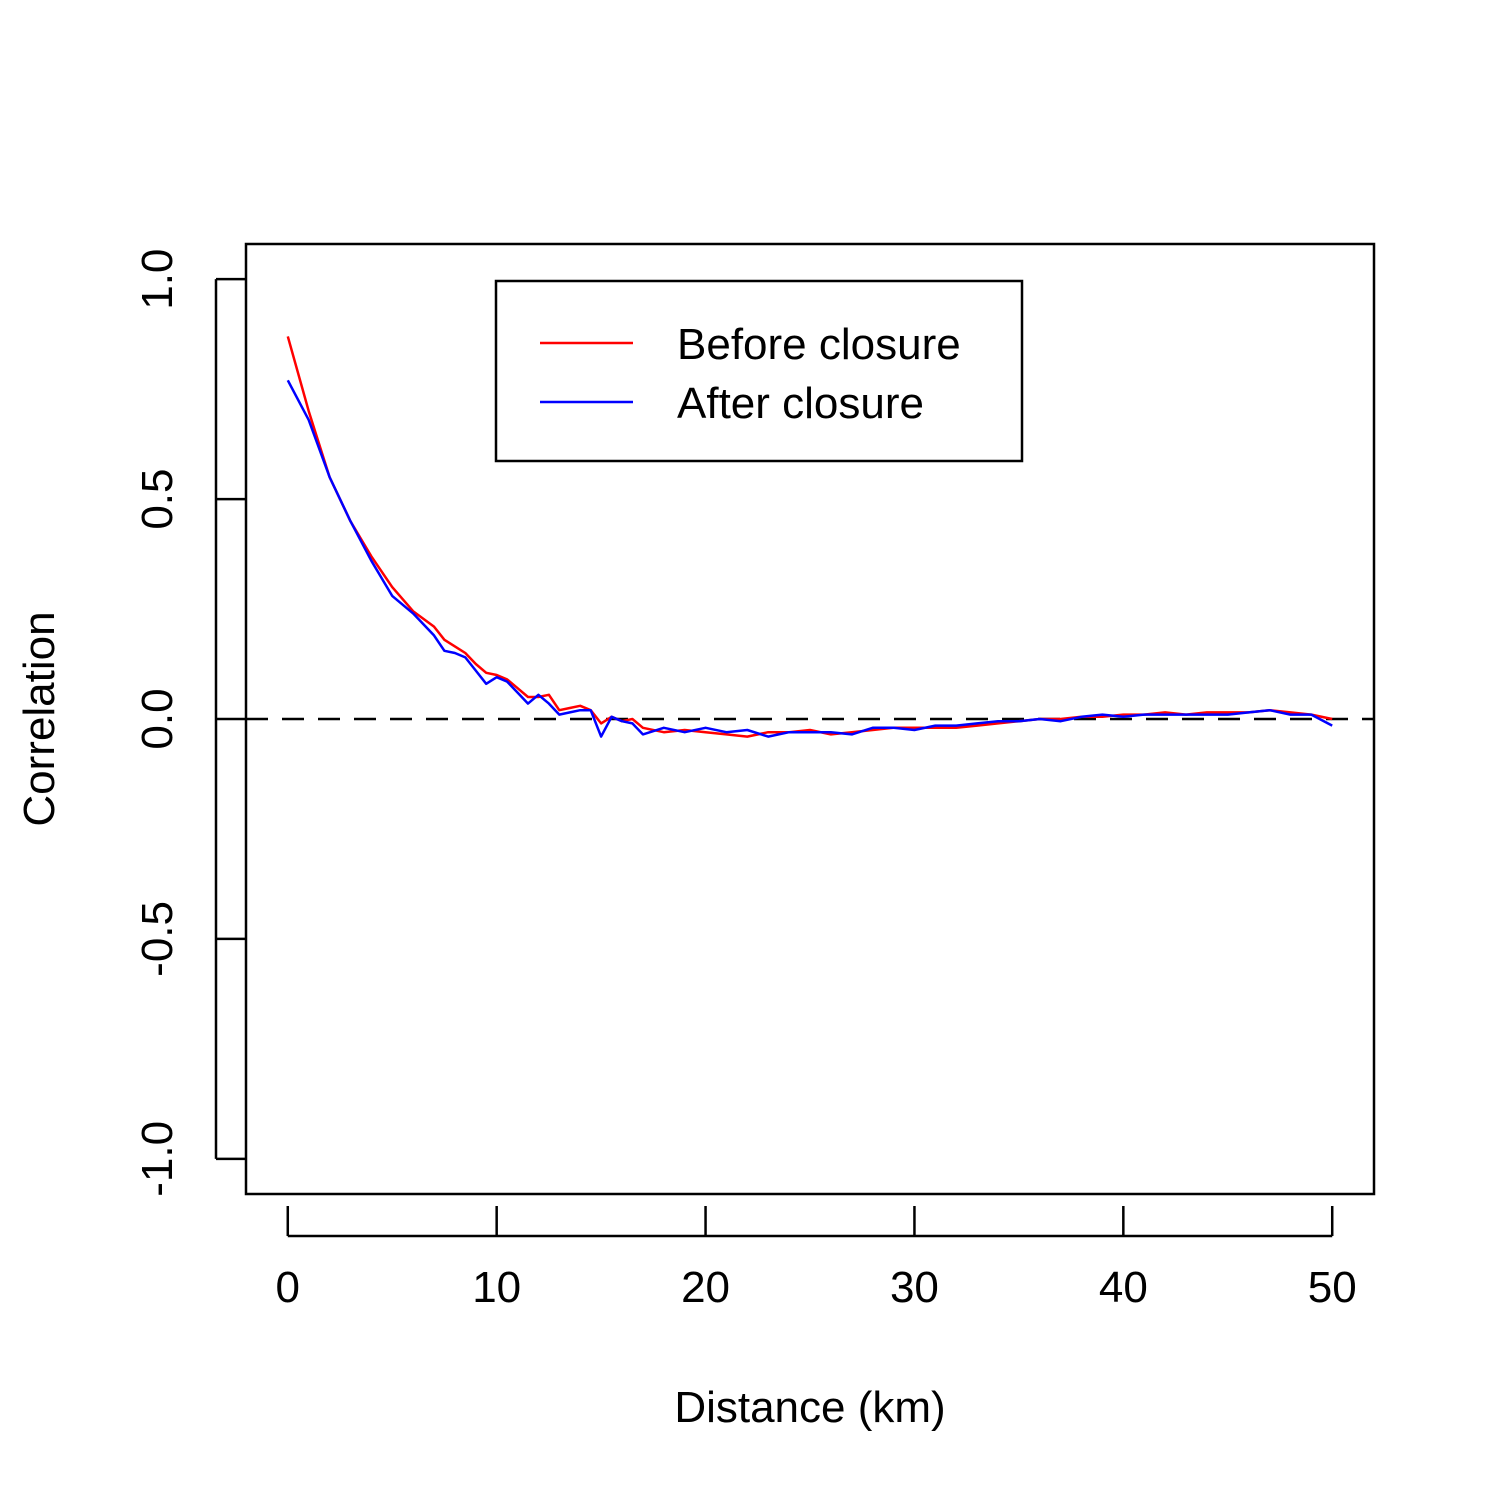  I want to click on y-tick-label: 0.0, so click(157, 718).